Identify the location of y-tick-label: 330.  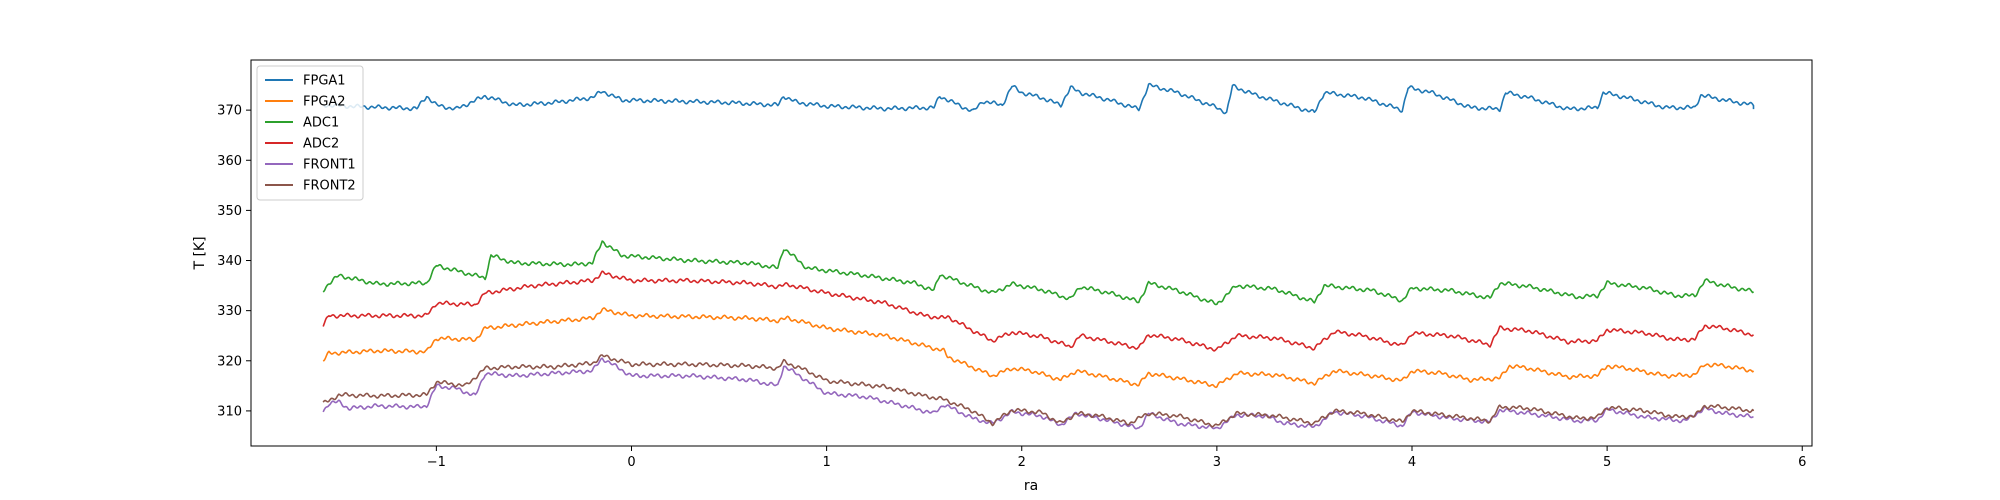
(229, 311).